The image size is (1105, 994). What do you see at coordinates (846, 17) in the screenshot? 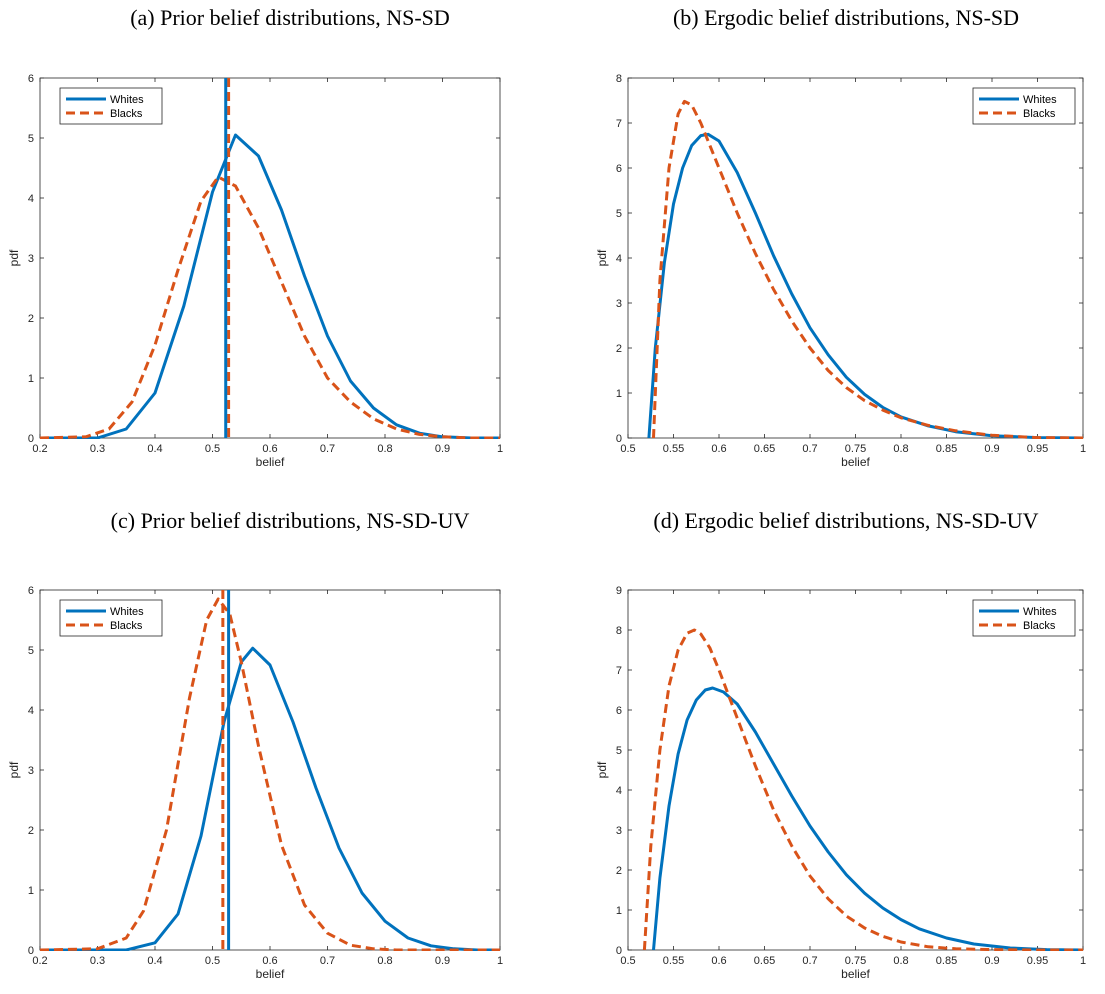
I see `chart-title: (b) Ergodic belief distributions, NS-SD` at bounding box center [846, 17].